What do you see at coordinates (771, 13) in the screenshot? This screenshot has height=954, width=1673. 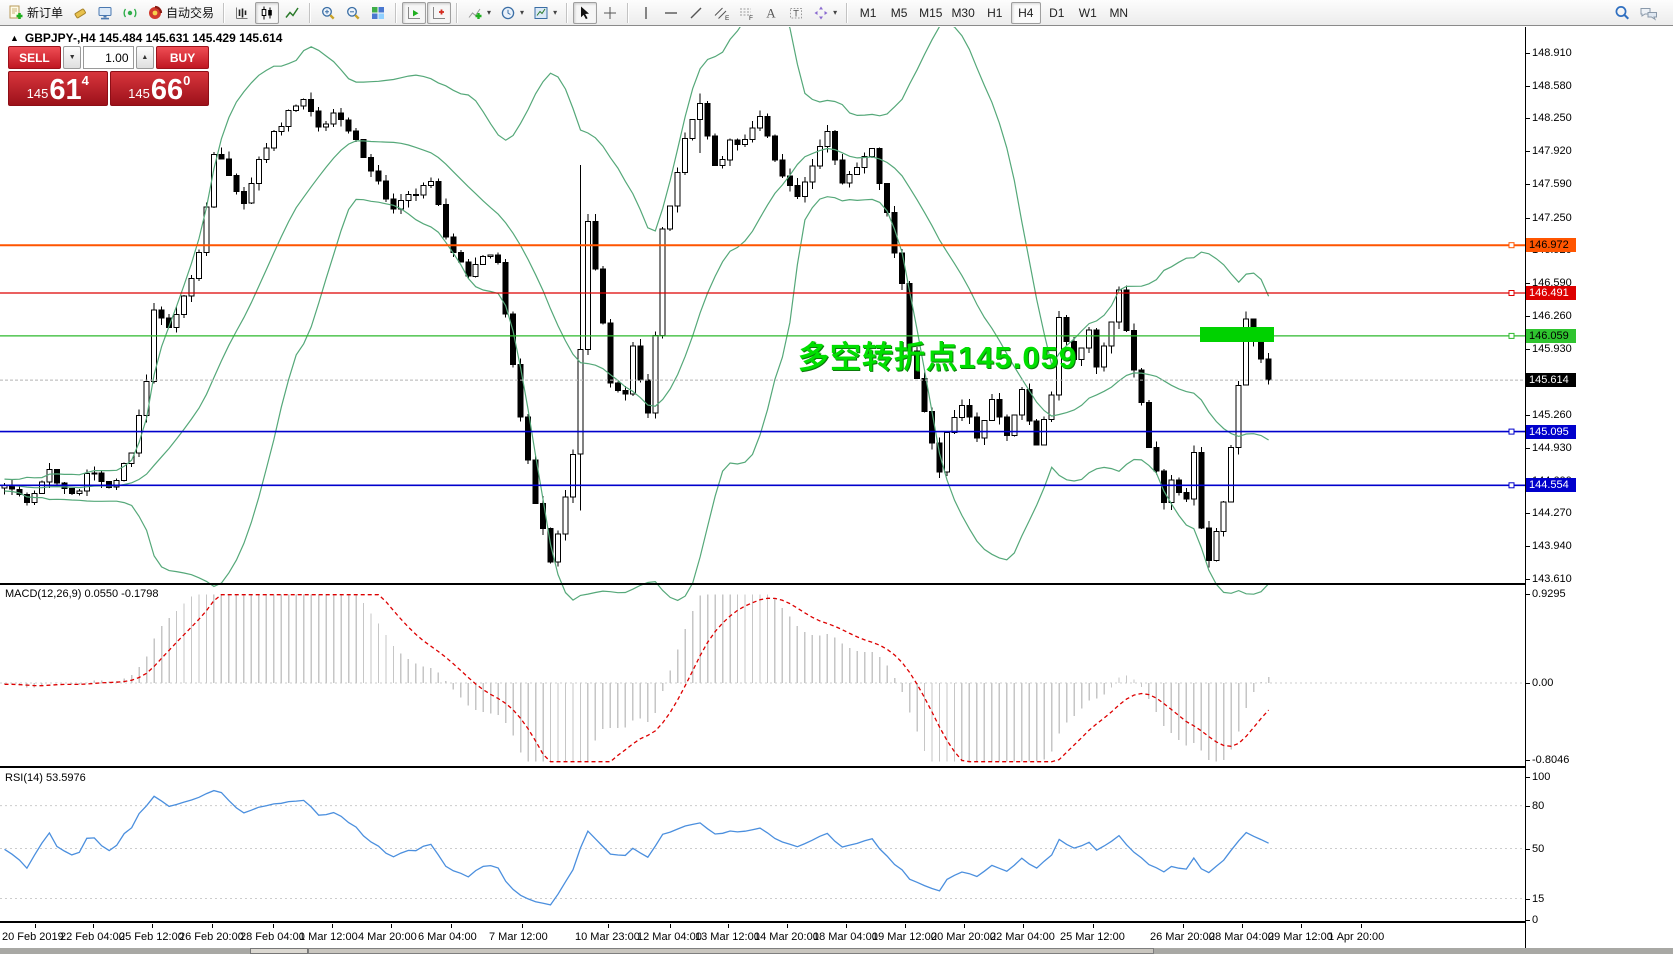 I see `text-button: A` at bounding box center [771, 13].